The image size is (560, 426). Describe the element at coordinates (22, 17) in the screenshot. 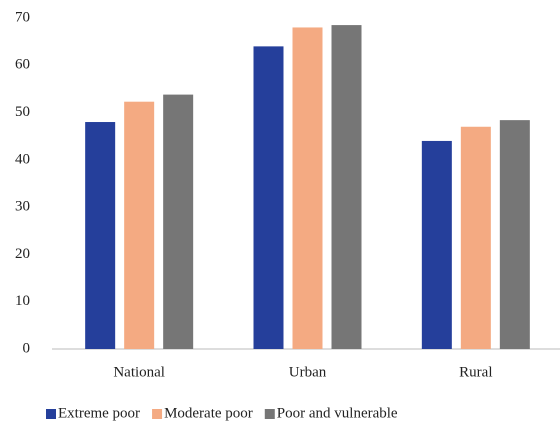

I see `y-tick-label: 70` at that location.